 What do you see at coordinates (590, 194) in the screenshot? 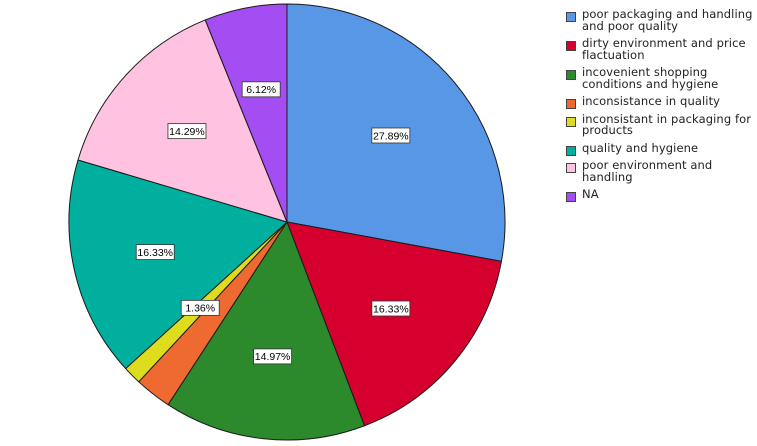
I see `legend-label: NA` at bounding box center [590, 194].